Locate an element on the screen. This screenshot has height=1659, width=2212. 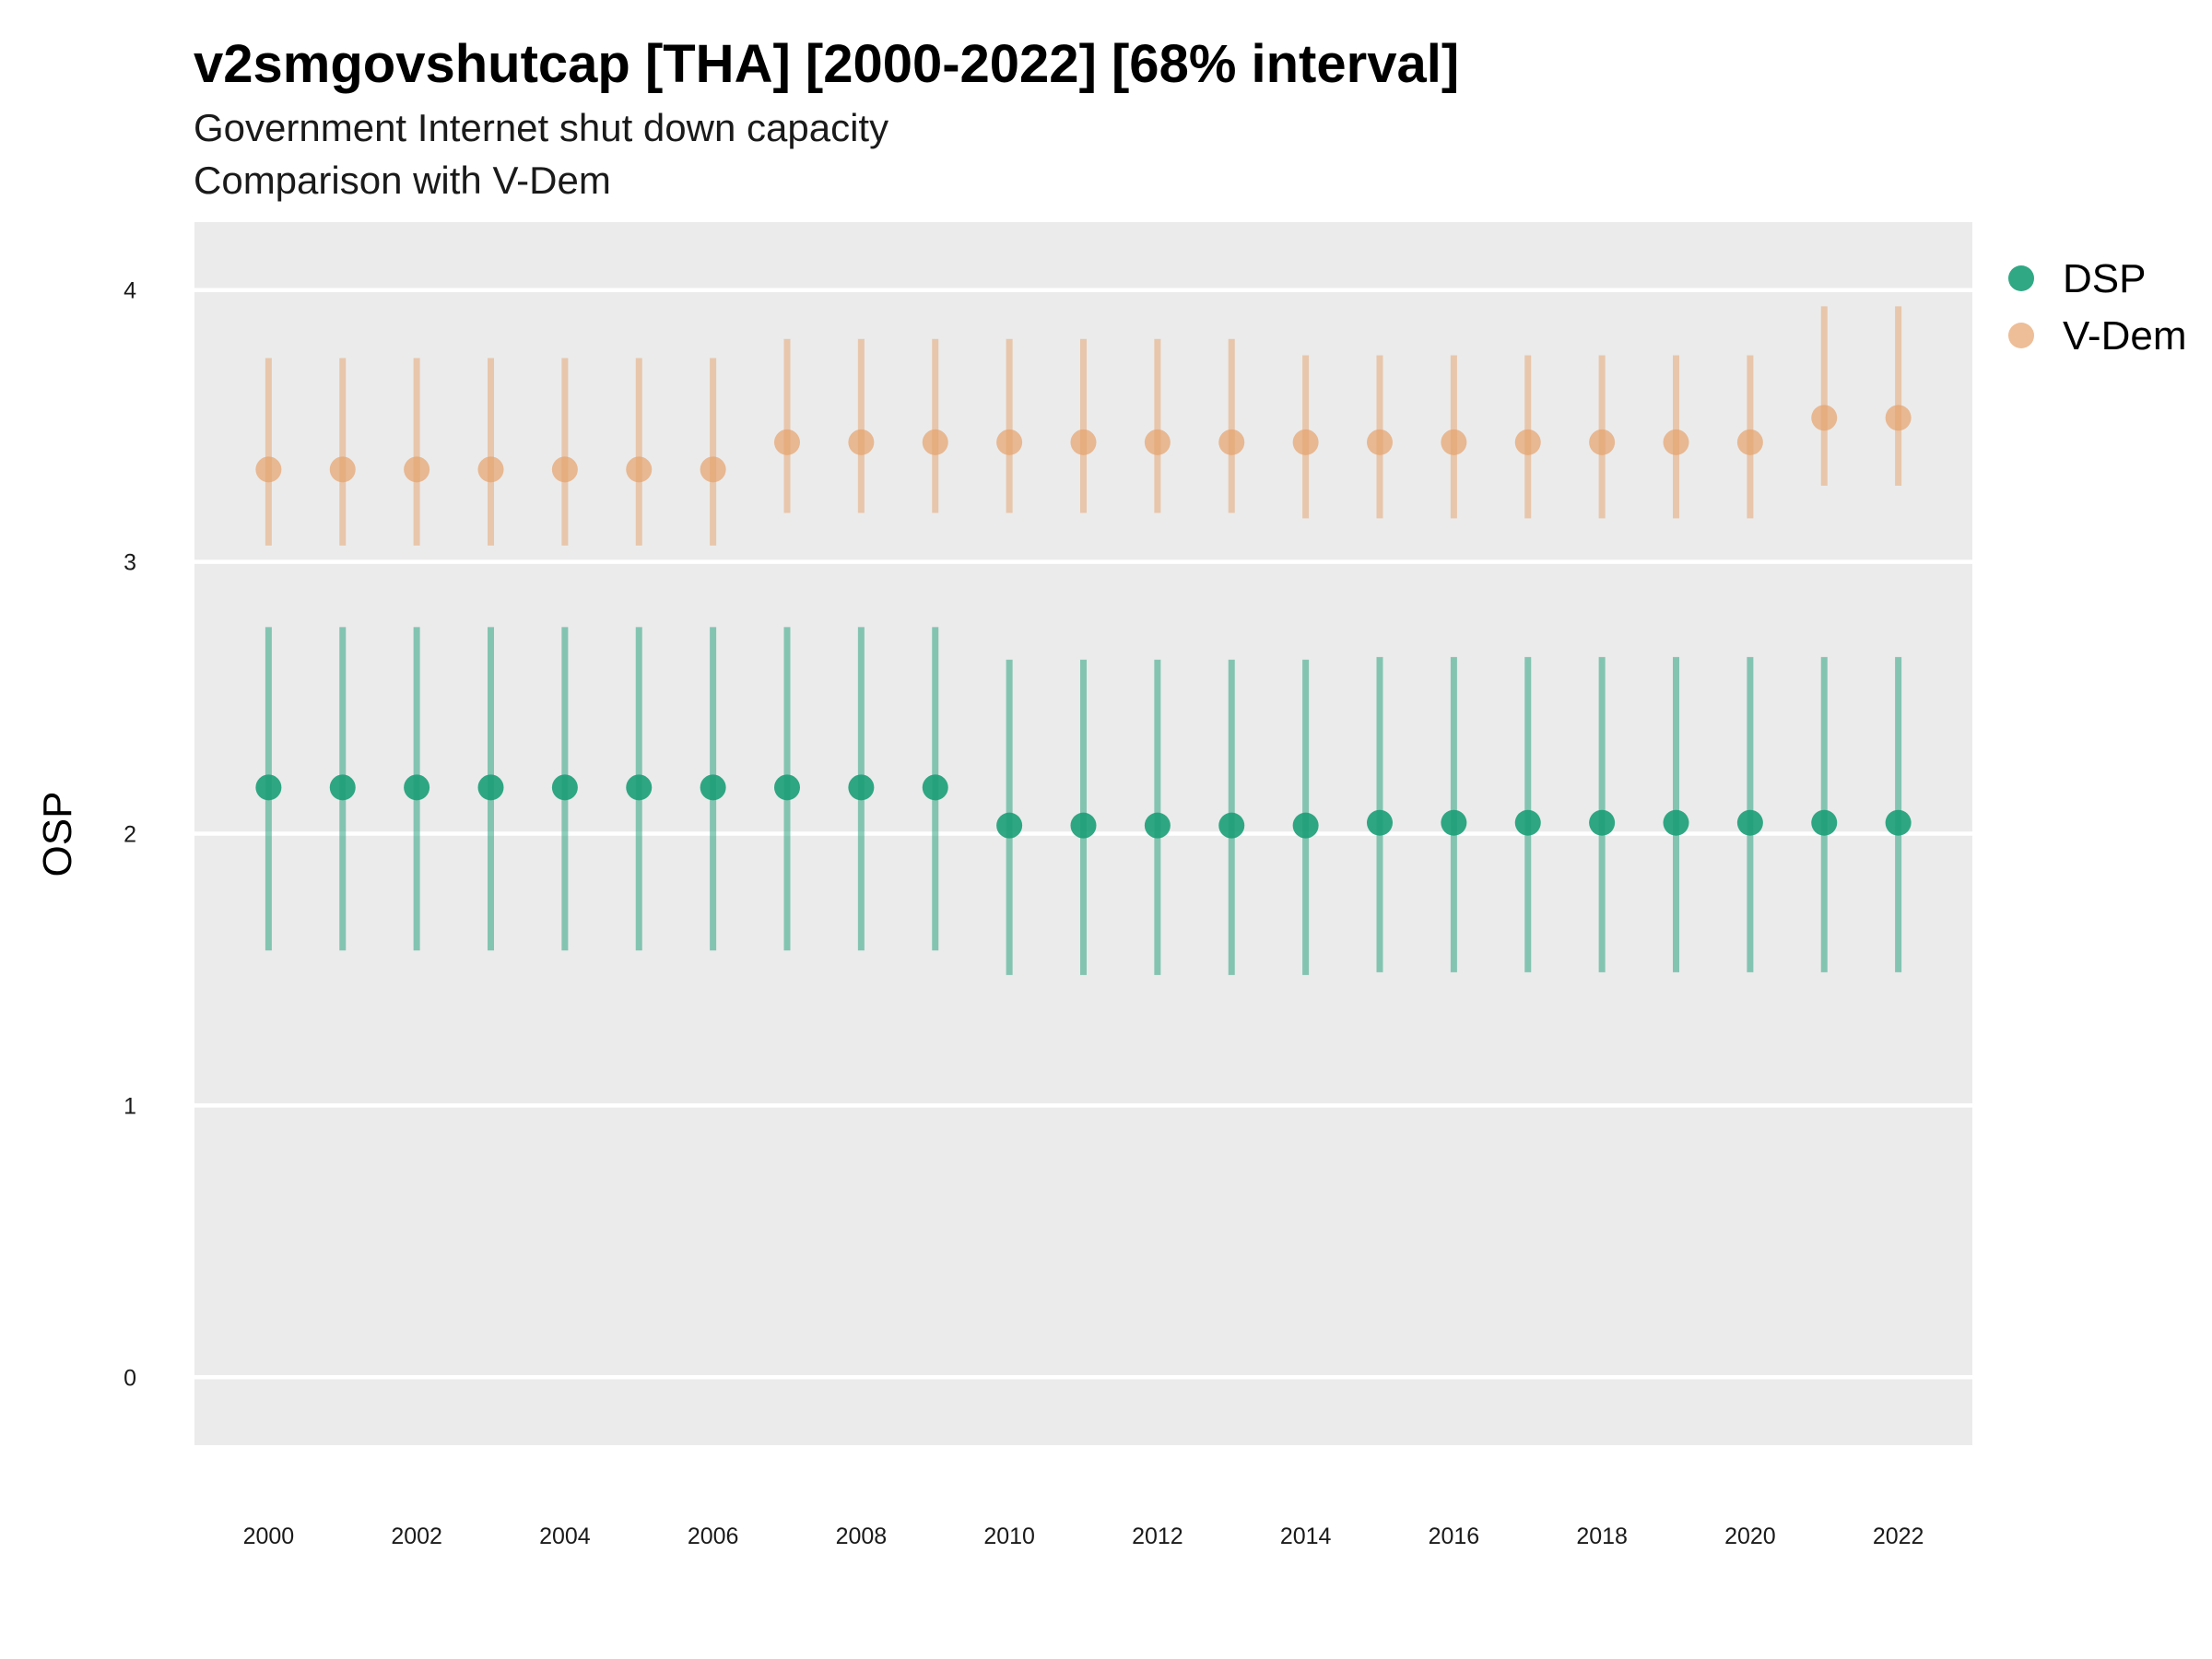
x-tick-label: 2008 is located at coordinates (862, 1536).